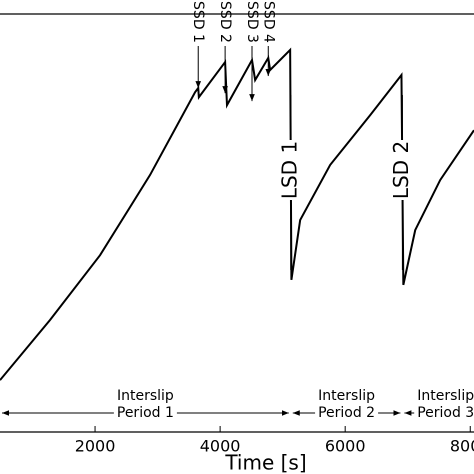  Describe the element at coordinates (252, 22) in the screenshot. I see `ssd-label: SSD 3` at that location.